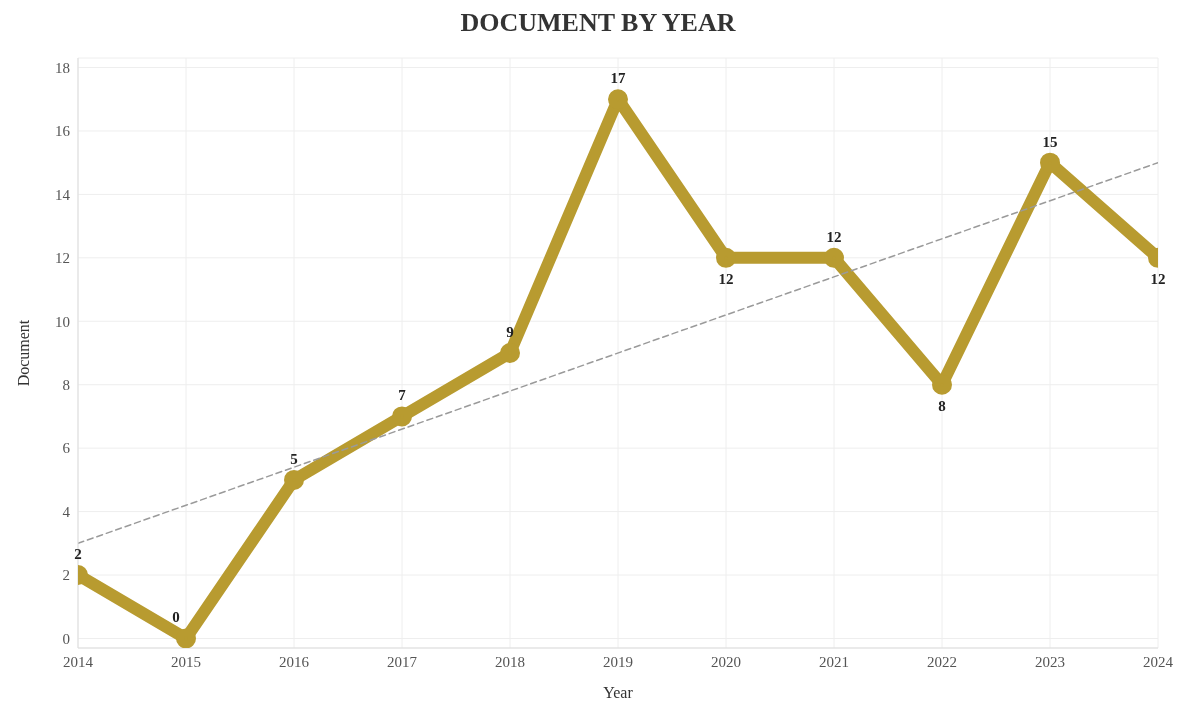  What do you see at coordinates (62, 67) in the screenshot?
I see `y-tick-label: 18` at bounding box center [62, 67].